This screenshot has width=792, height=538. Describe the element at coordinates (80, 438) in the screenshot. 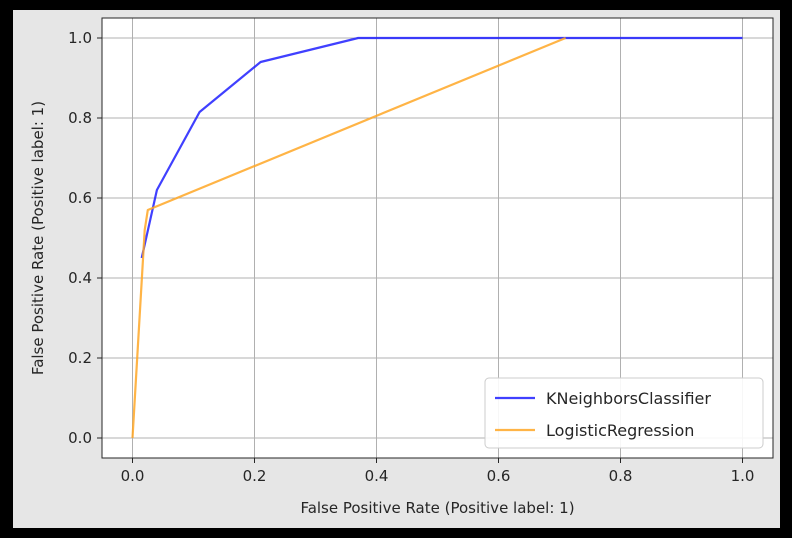

I see `y-tick-label: 0.0` at that location.